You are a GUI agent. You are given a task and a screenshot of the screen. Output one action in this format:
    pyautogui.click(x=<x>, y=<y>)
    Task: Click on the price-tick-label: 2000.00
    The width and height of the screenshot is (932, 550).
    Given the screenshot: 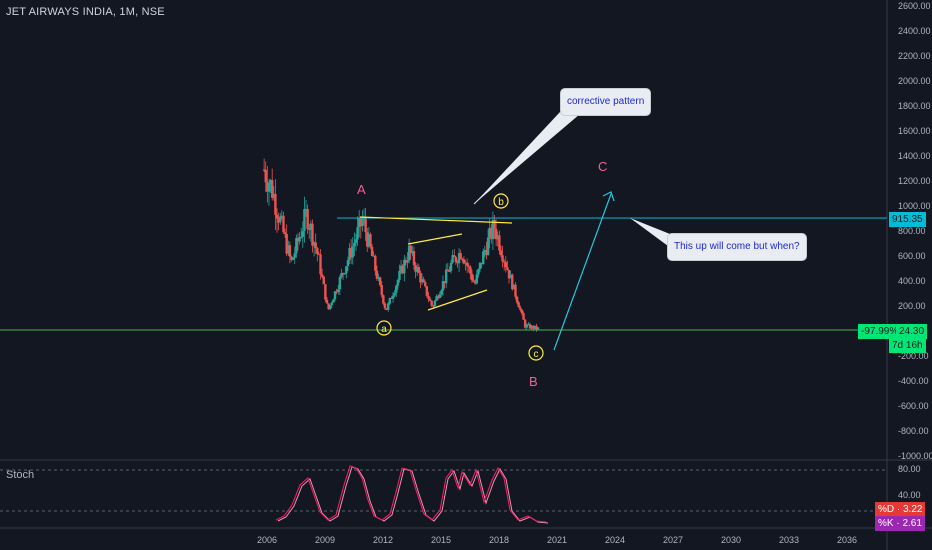 What is the action you would take?
    pyautogui.click(x=914, y=81)
    